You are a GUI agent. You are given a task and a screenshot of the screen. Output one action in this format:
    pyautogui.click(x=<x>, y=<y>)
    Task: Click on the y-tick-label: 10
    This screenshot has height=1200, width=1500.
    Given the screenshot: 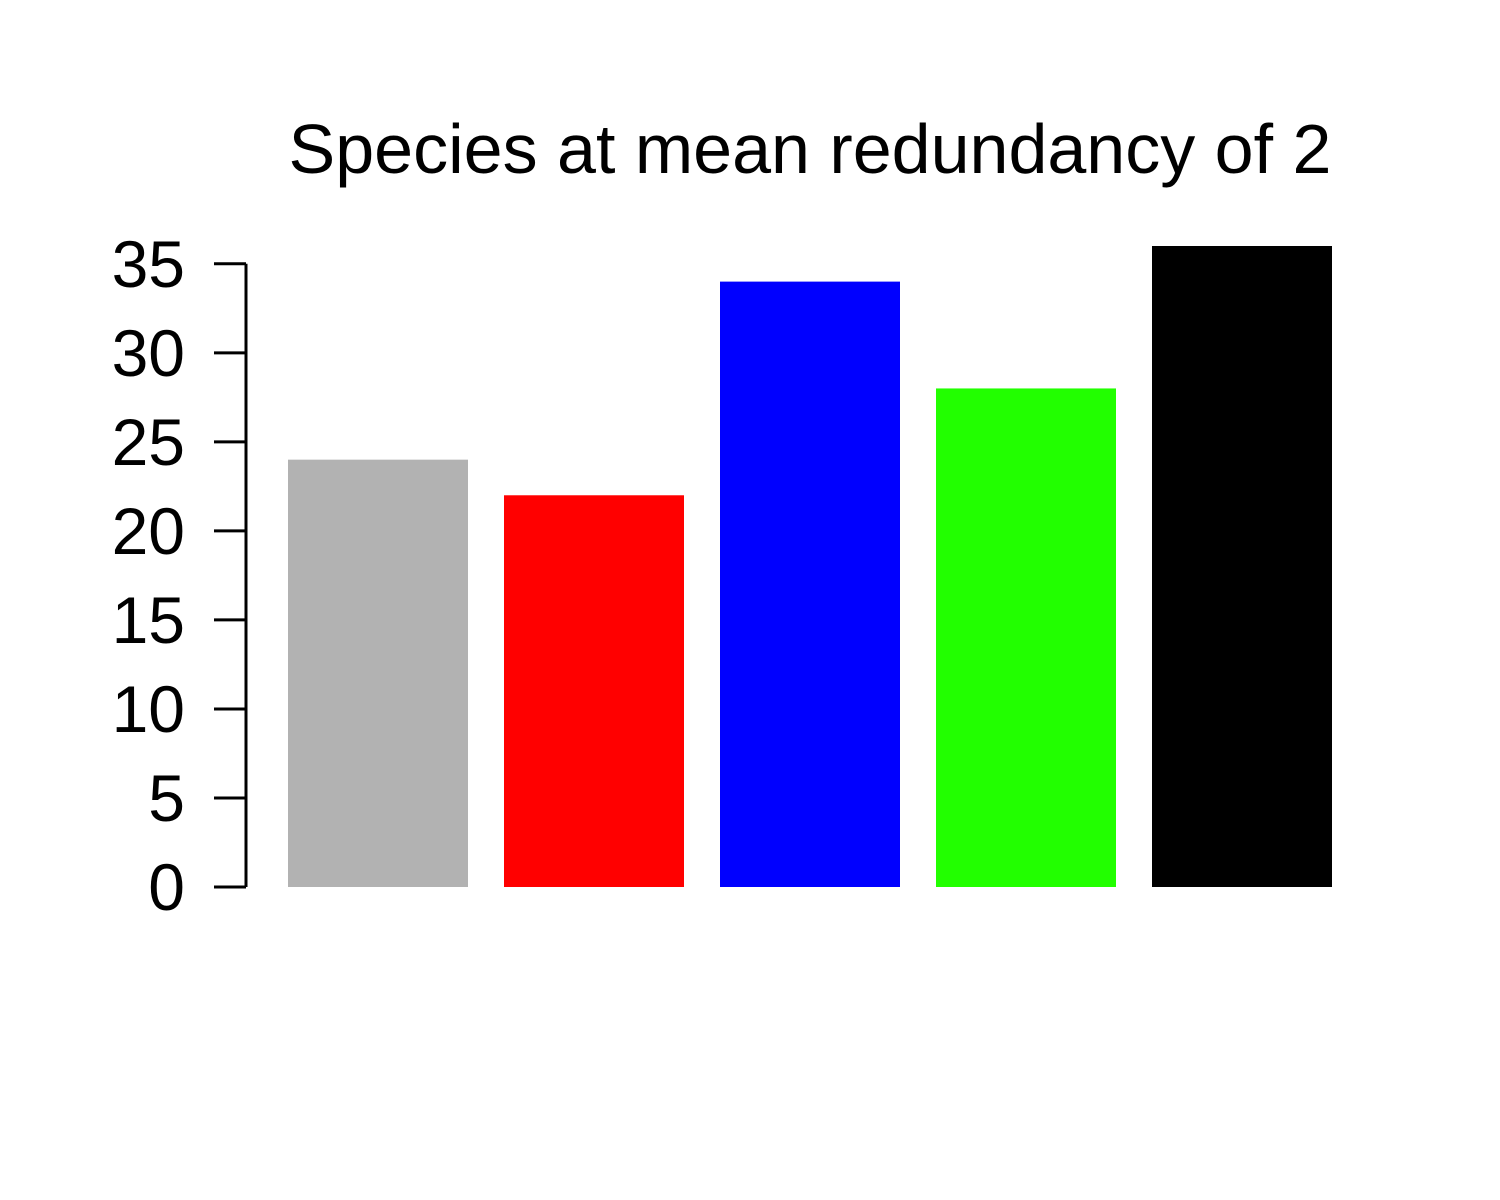 What is the action you would take?
    pyautogui.click(x=148, y=709)
    